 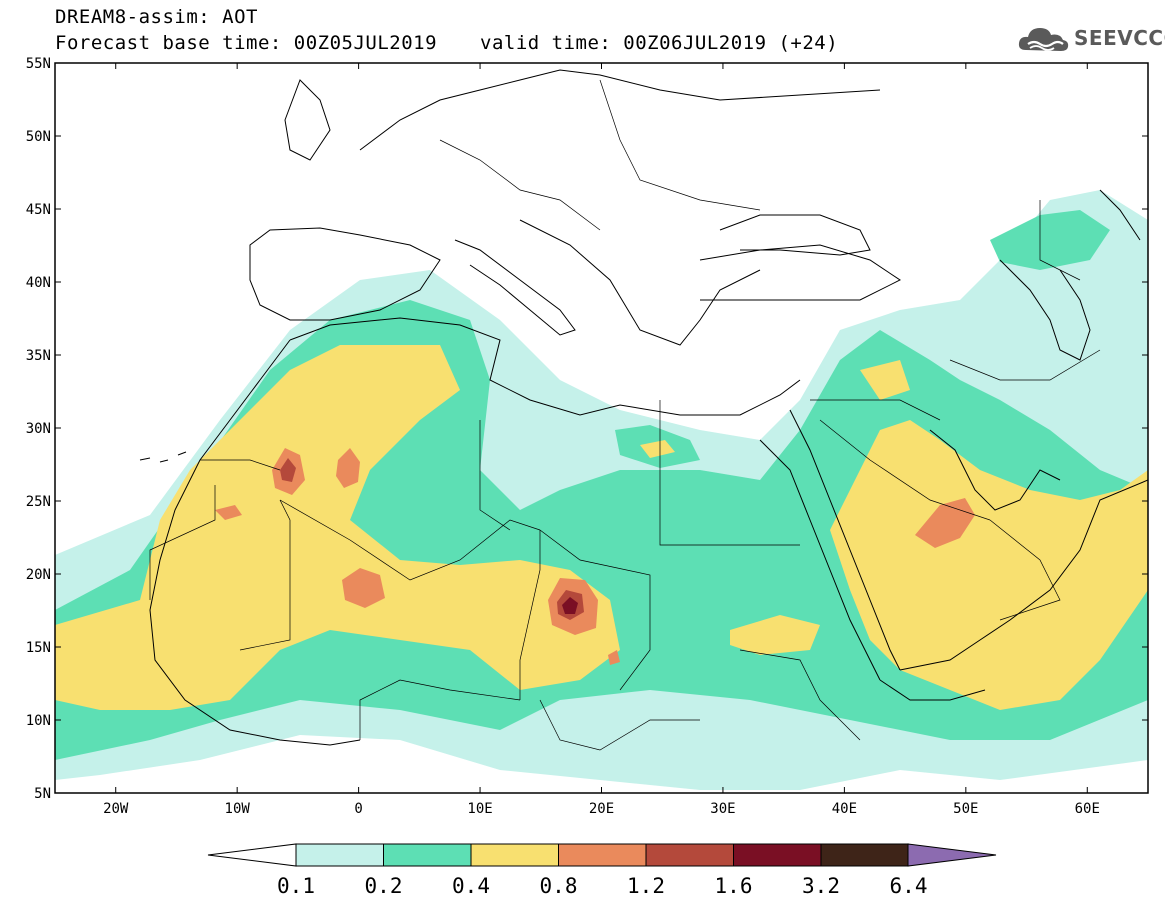 I want to click on aot-band-04b, so click(x=989, y=565).